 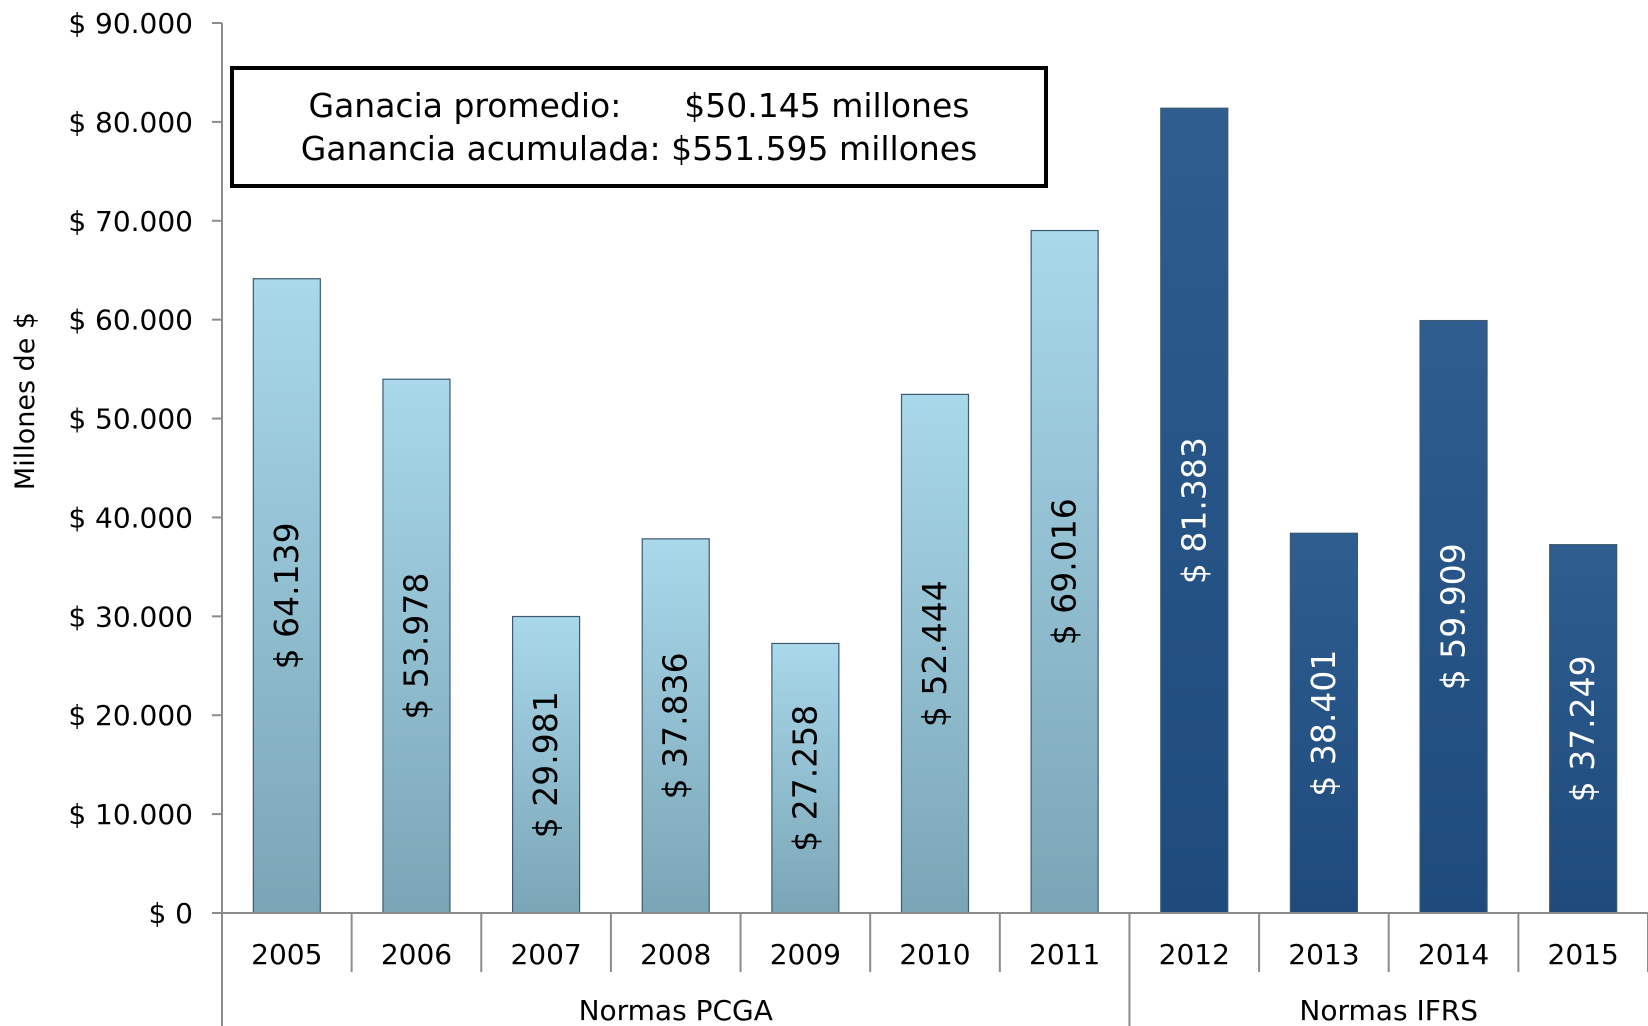 What do you see at coordinates (286, 954) in the screenshot?
I see `x-tick-label: 2005` at bounding box center [286, 954].